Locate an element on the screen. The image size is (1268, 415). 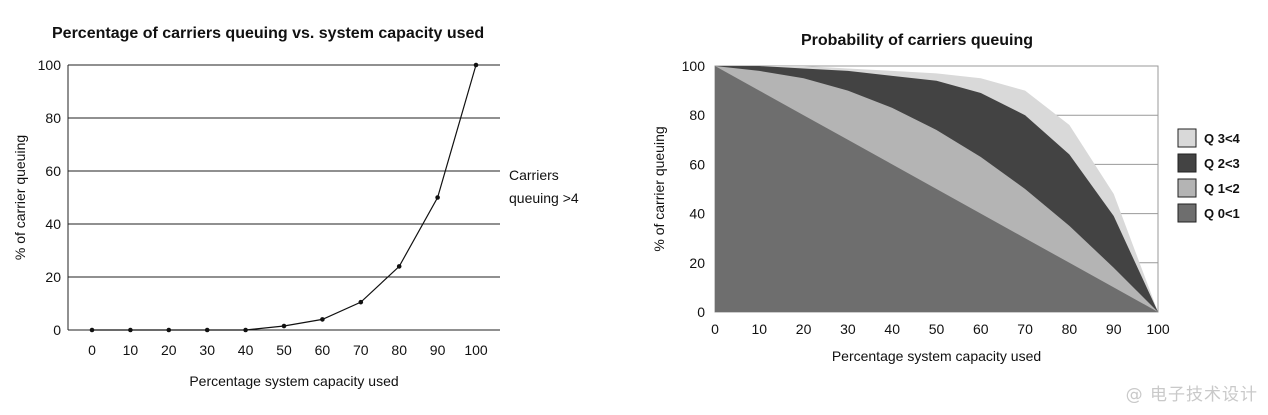
annotation-line-2: queuing >4 is located at coordinates (544, 198).